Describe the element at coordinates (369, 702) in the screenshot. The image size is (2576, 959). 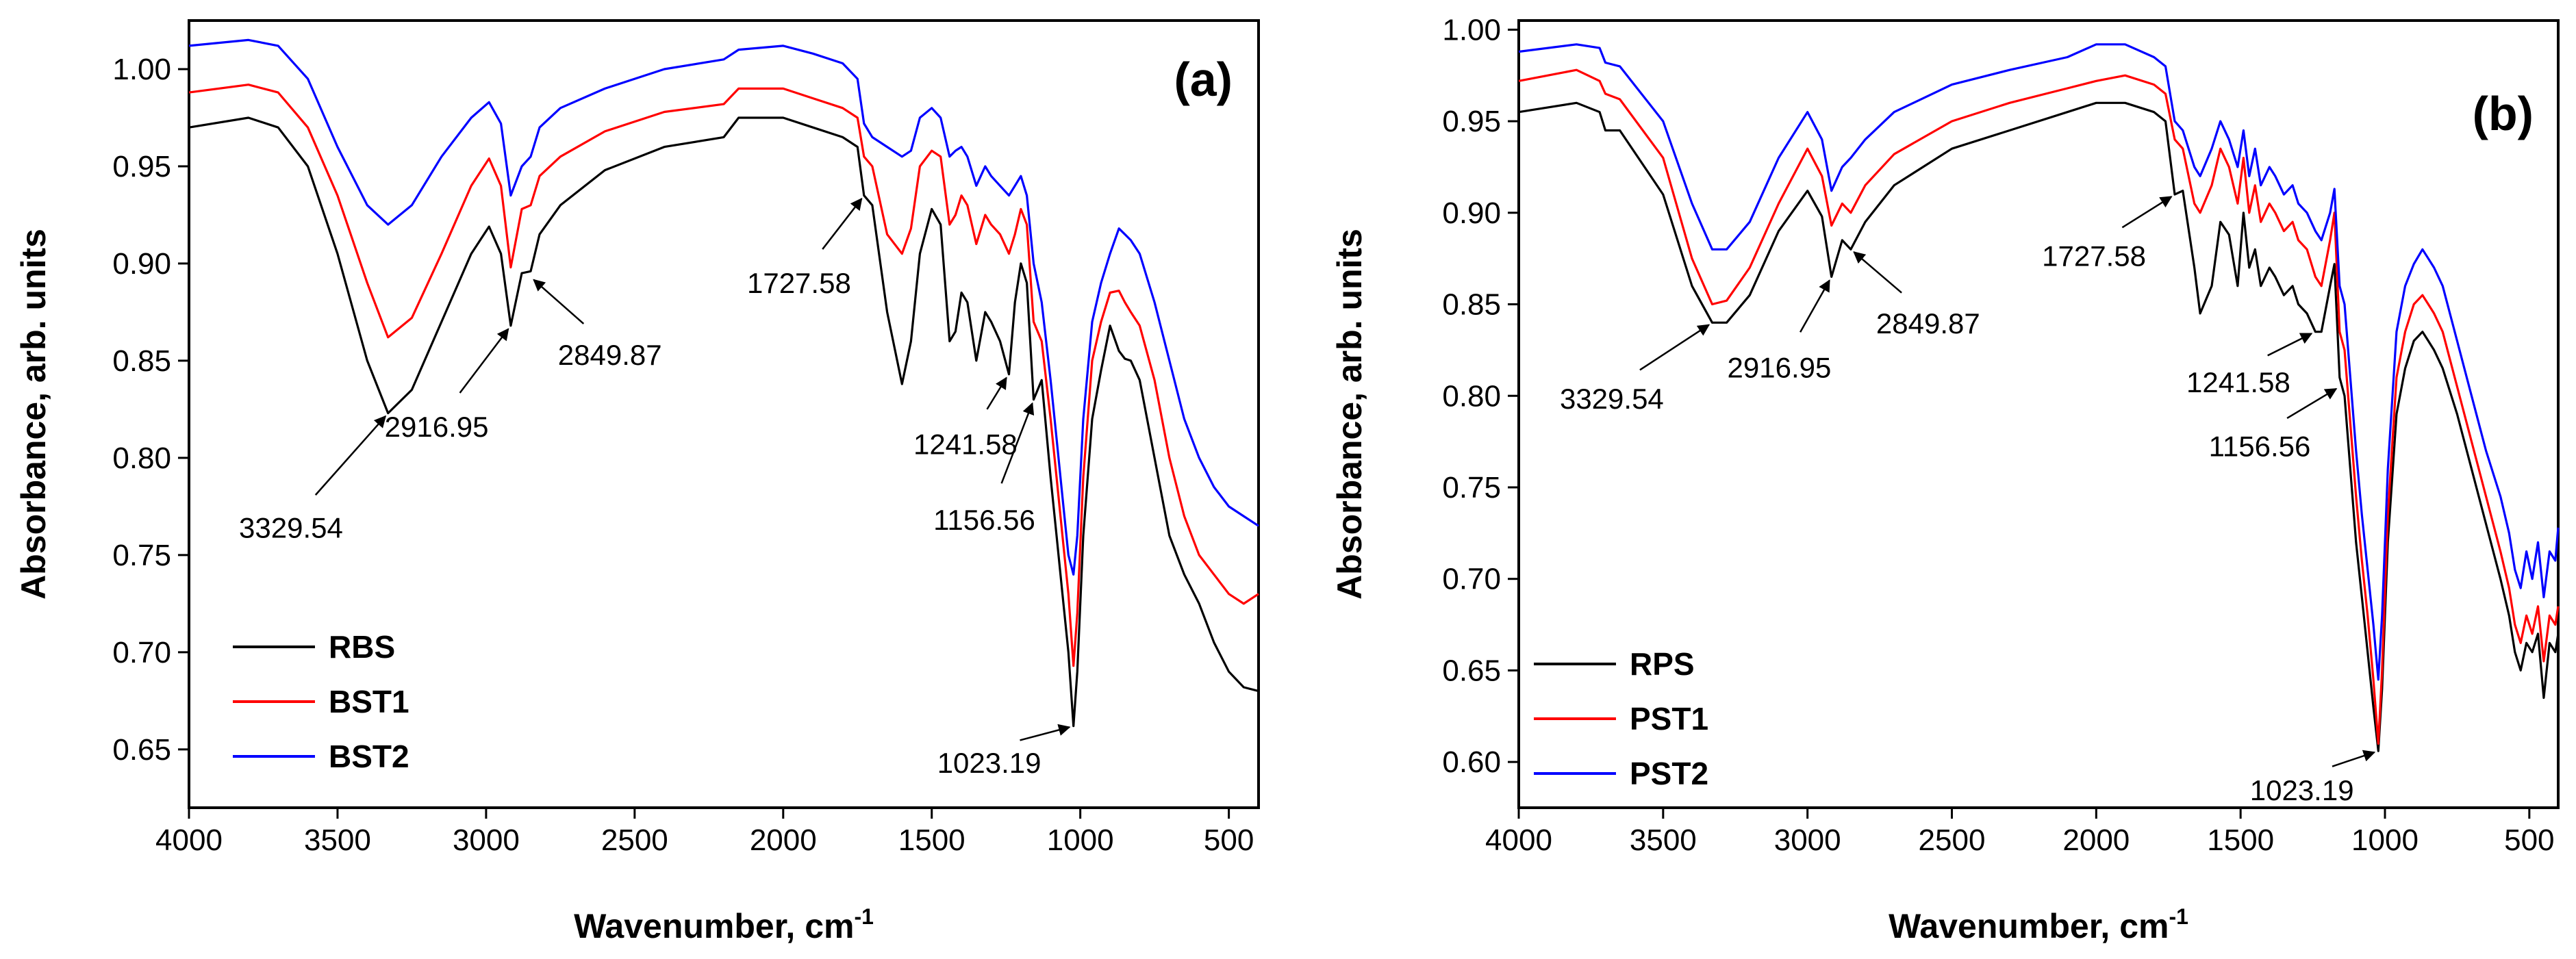
I see `legend-label-bst1: BST1` at that location.